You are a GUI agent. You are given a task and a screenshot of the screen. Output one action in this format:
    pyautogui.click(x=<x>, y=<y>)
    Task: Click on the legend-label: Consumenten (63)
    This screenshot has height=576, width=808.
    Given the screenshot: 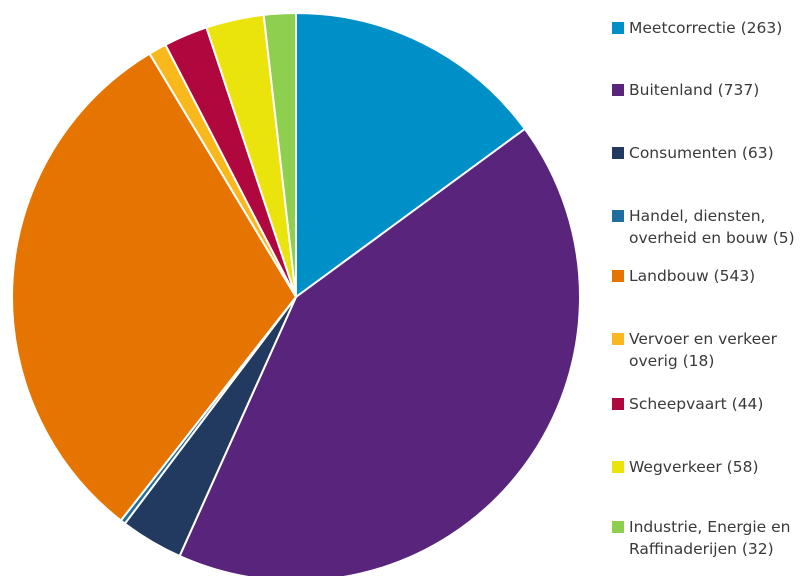 What is the action you would take?
    pyautogui.click(x=701, y=153)
    